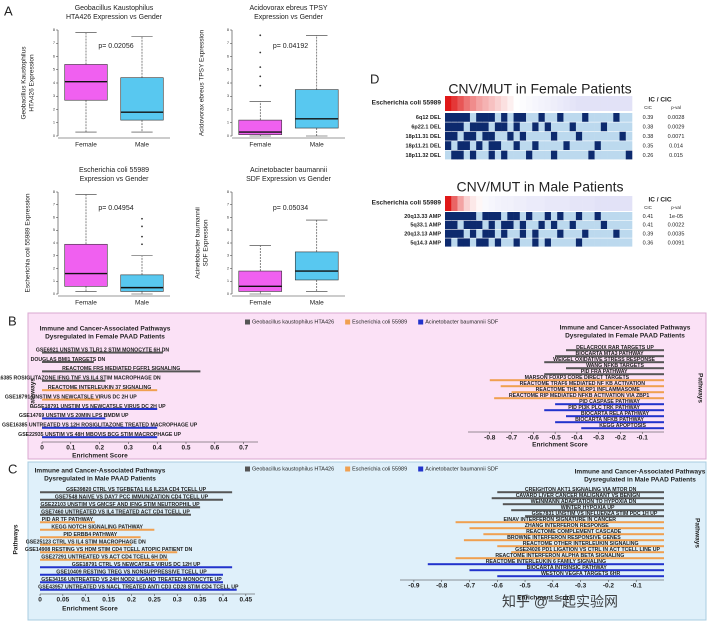 This screenshot has width=710, height=627. Describe the element at coordinates (54, 136) in the screenshot. I see `y-tick-label: 0` at that location.